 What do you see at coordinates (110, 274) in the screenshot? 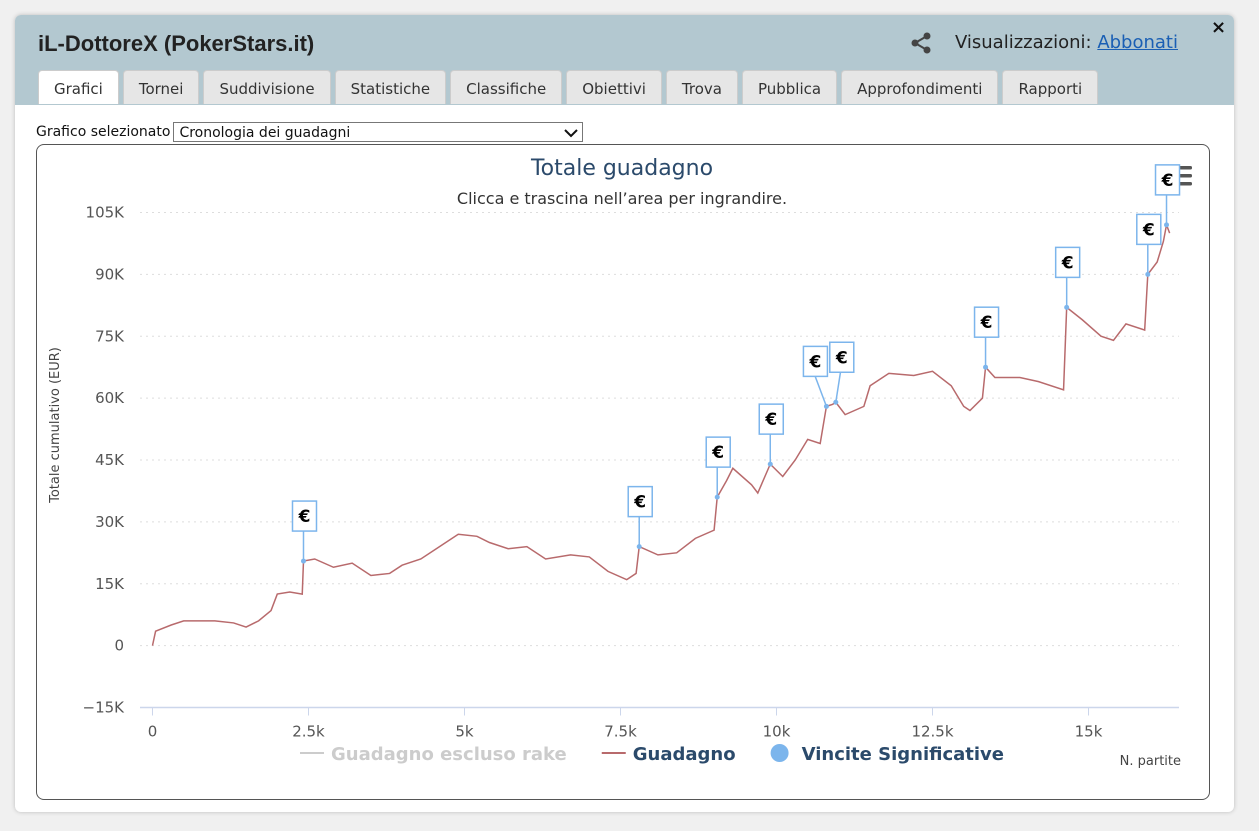
I see `y-tick-label: 90K` at bounding box center [110, 274].